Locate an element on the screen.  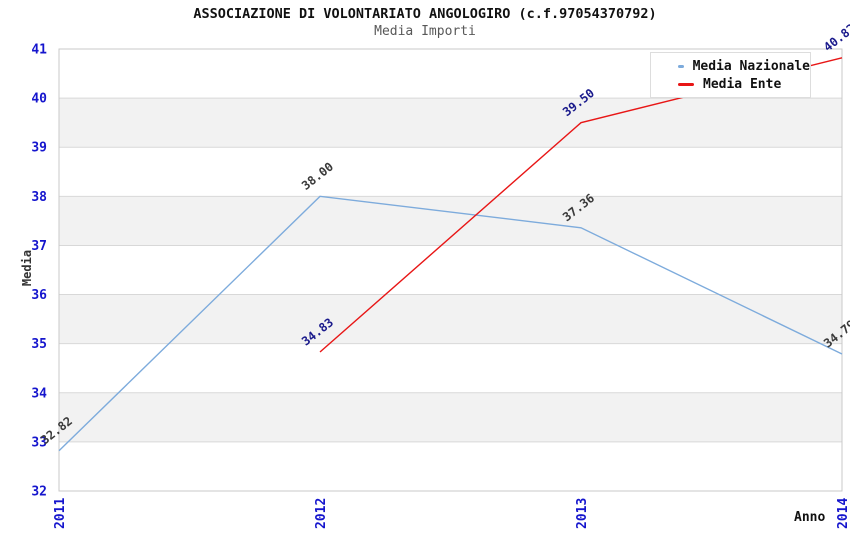
x-axis-title: Anno is located at coordinates (810, 517).